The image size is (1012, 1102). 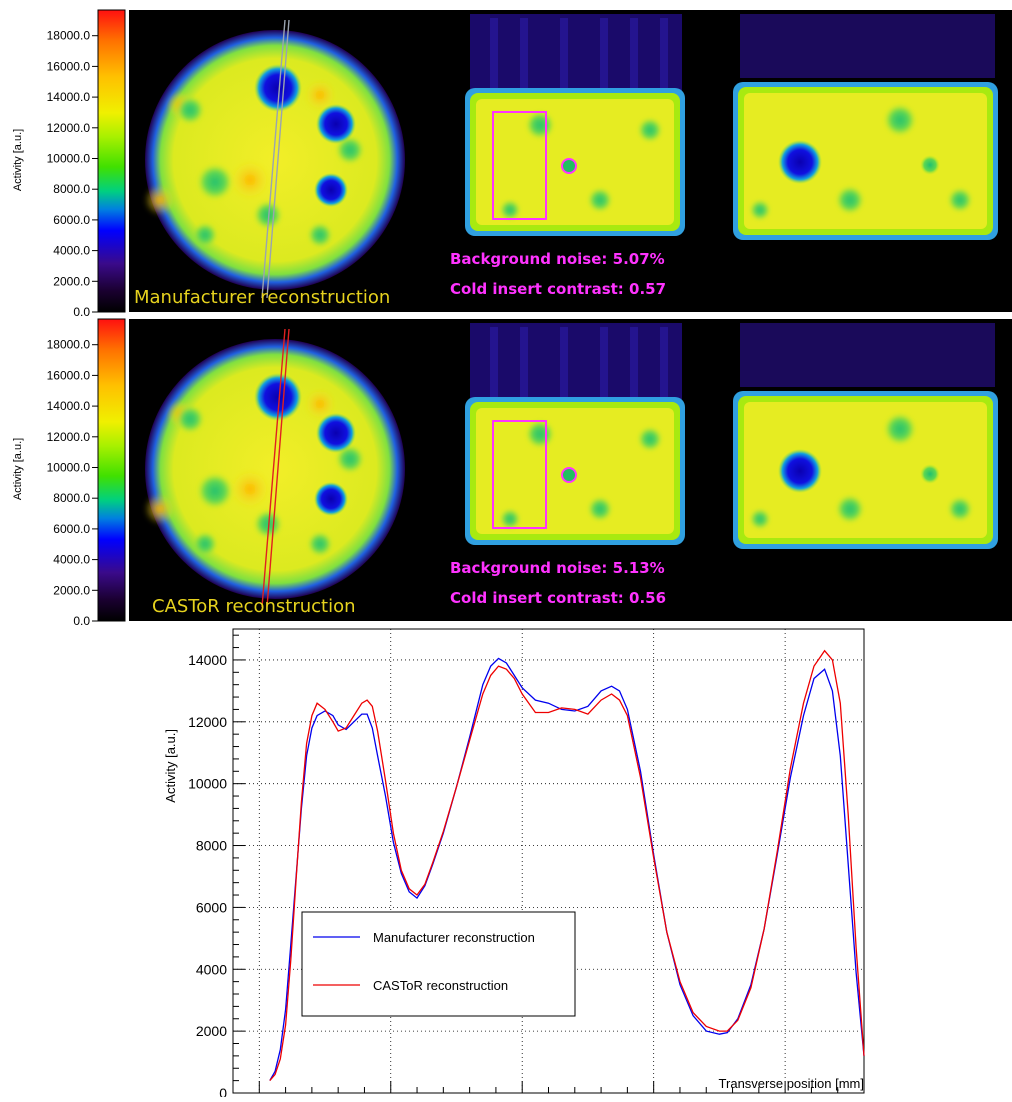 What do you see at coordinates (111, 470) in the screenshot?
I see `colorbar-castor` at bounding box center [111, 470].